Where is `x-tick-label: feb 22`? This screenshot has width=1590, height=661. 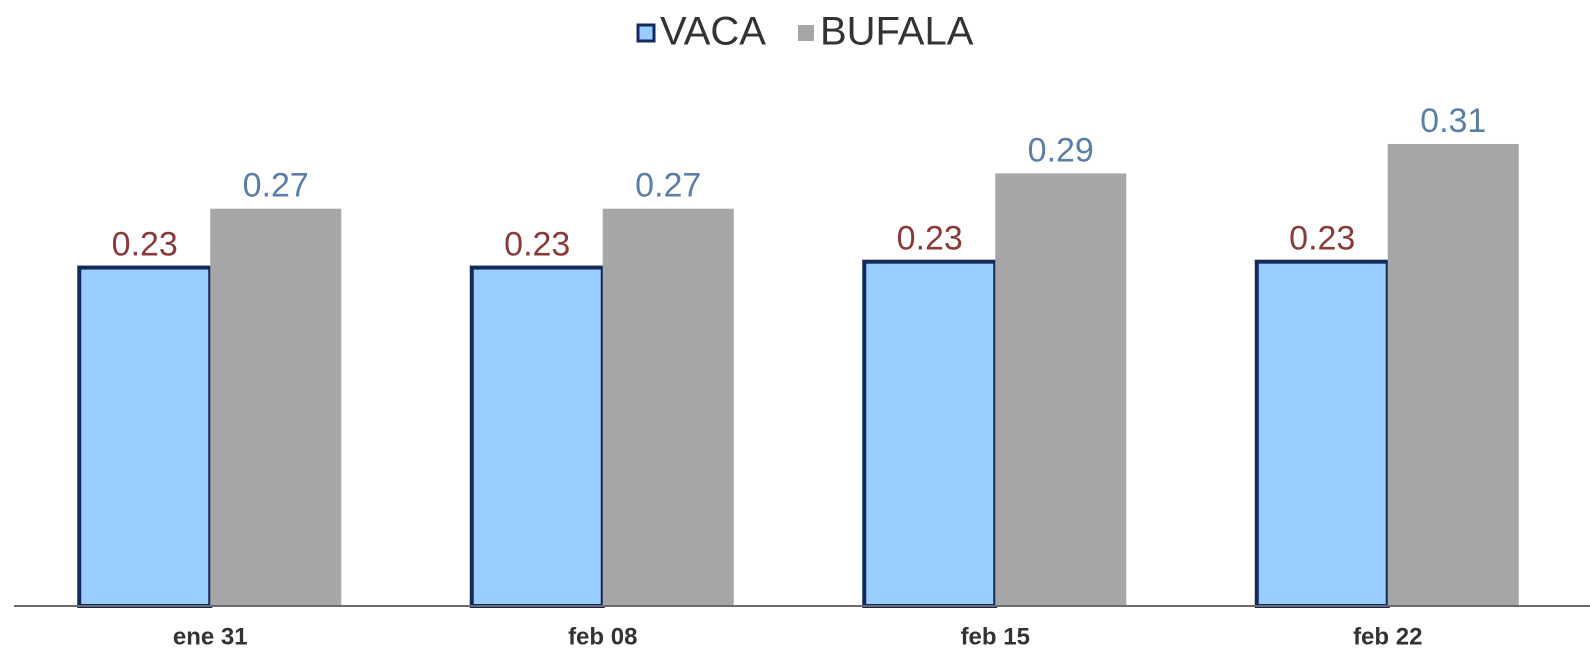 x-tick-label: feb 22 is located at coordinates (1387, 636).